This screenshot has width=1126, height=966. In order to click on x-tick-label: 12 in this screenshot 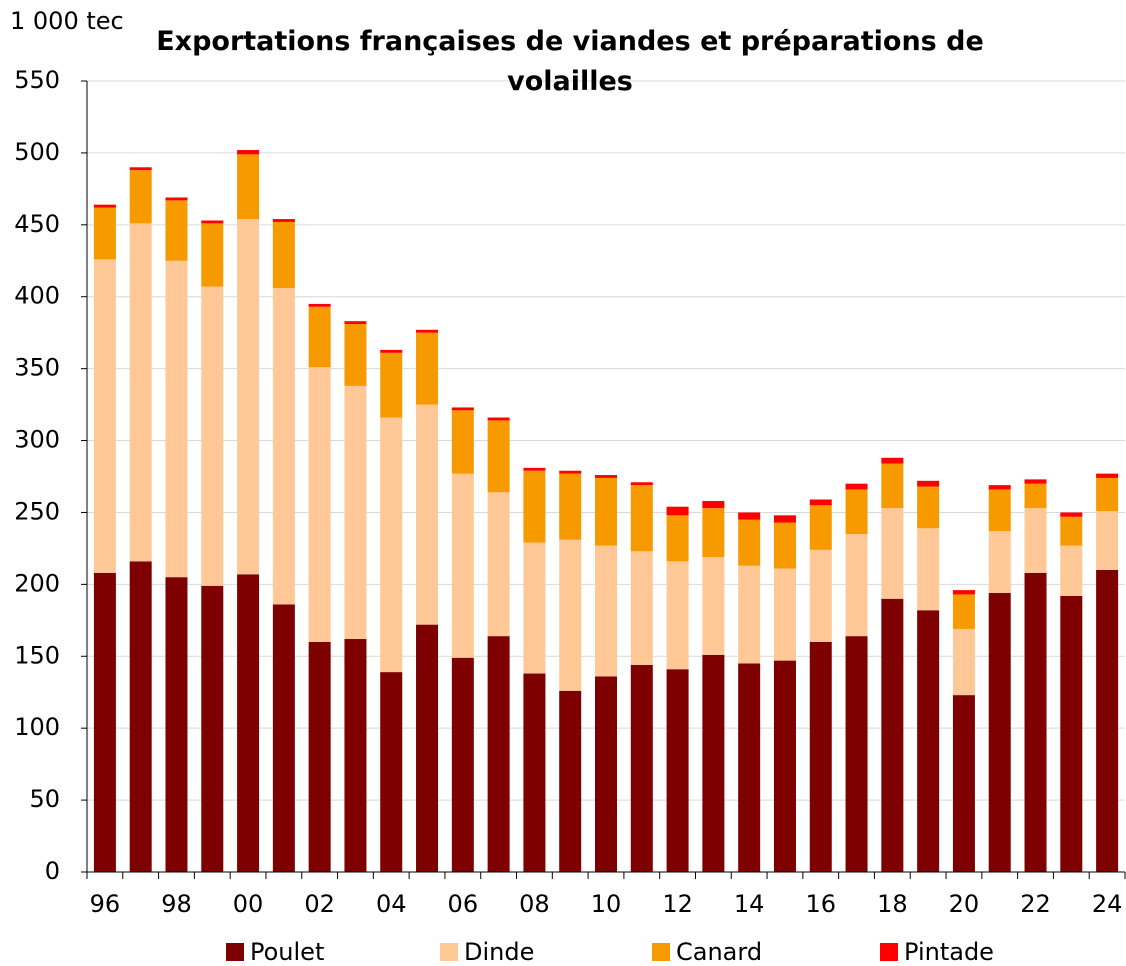, I will do `click(677, 904)`.